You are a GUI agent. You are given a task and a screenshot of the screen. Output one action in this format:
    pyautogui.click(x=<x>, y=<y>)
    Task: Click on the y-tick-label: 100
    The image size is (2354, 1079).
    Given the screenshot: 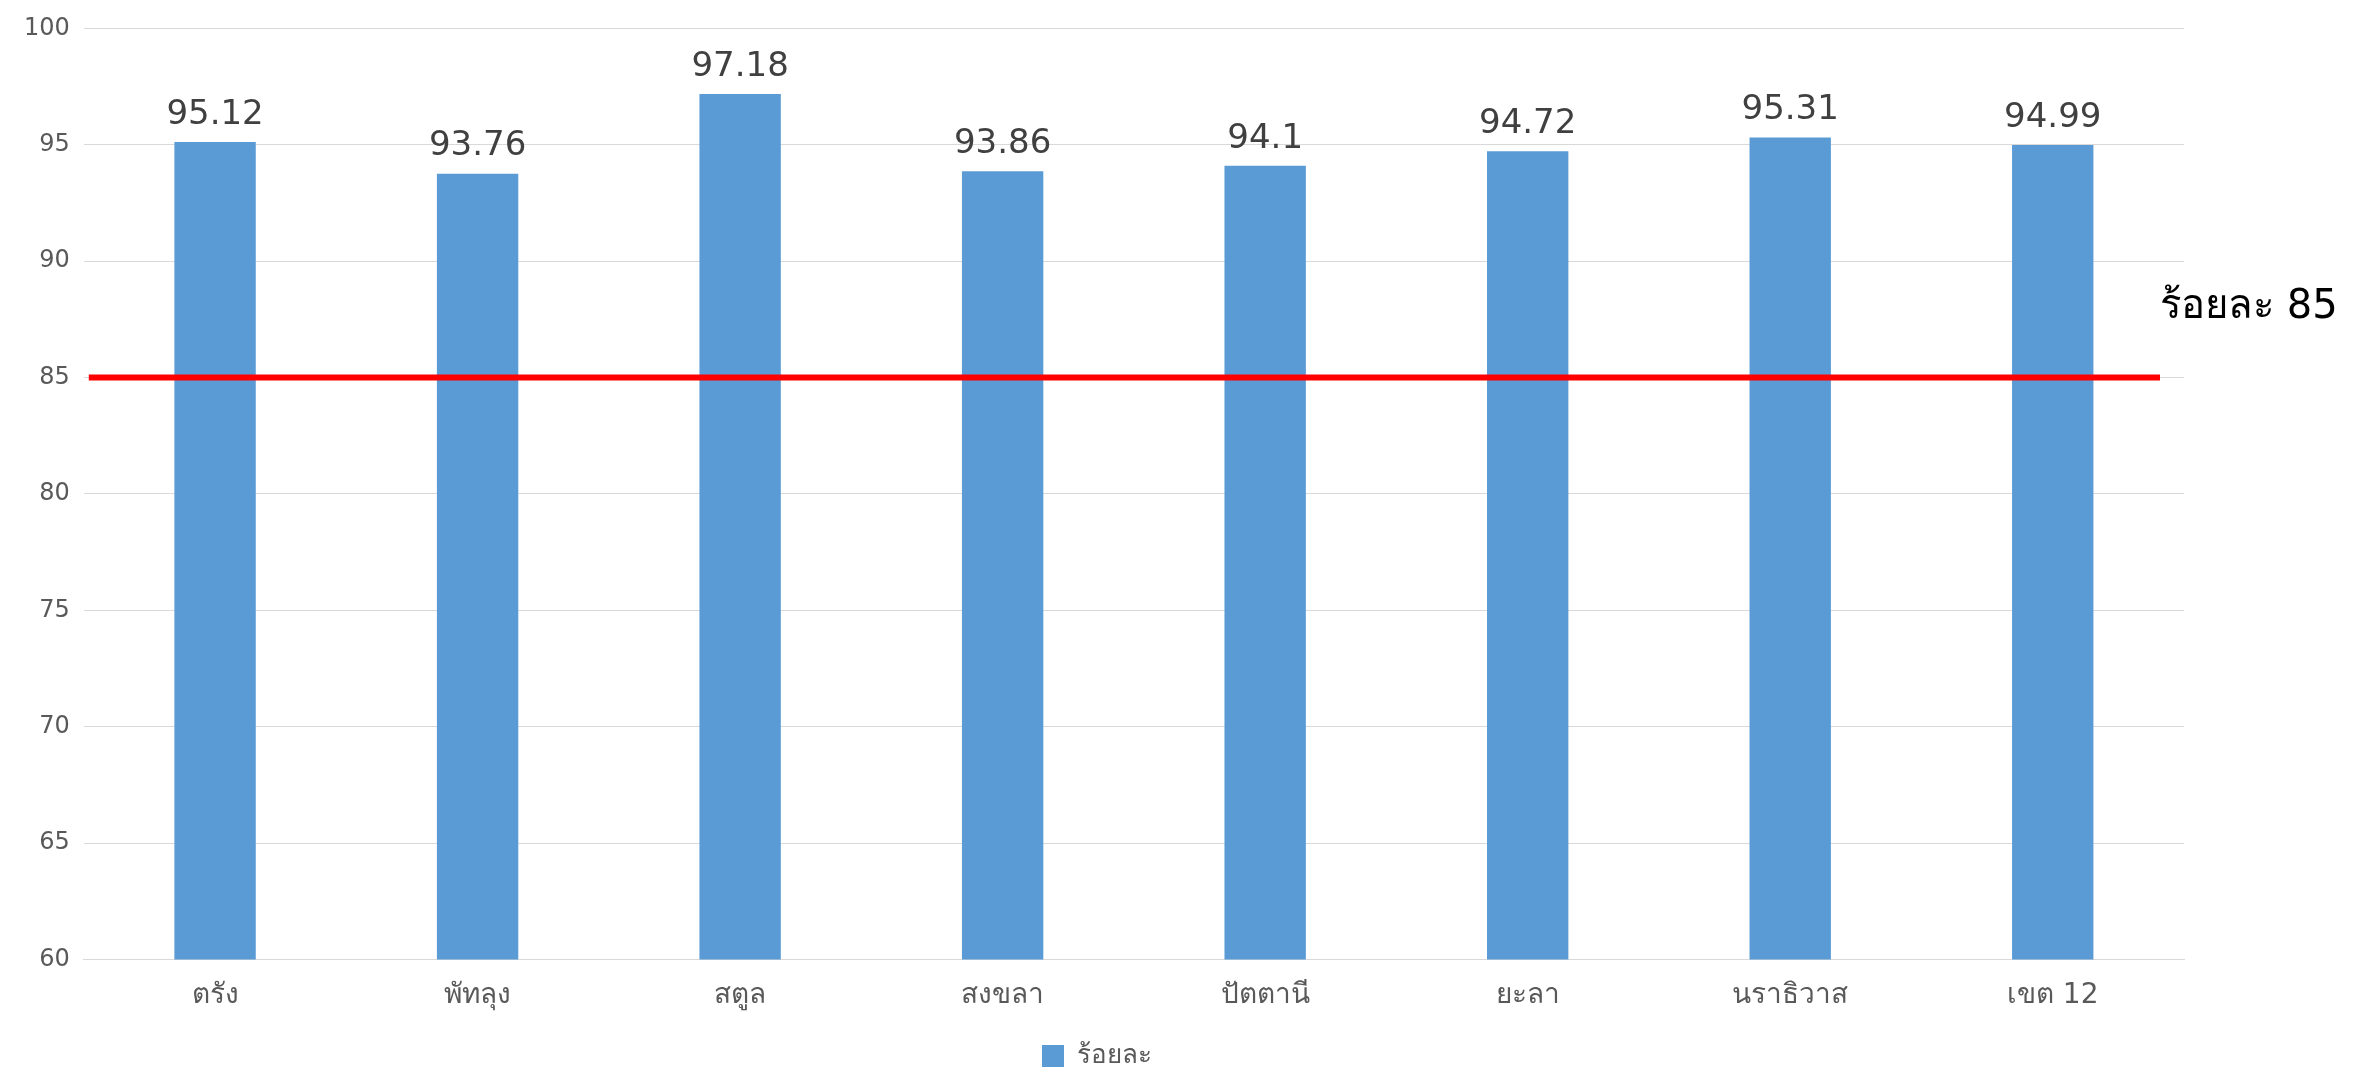 What is the action you would take?
    pyautogui.click(x=47, y=26)
    